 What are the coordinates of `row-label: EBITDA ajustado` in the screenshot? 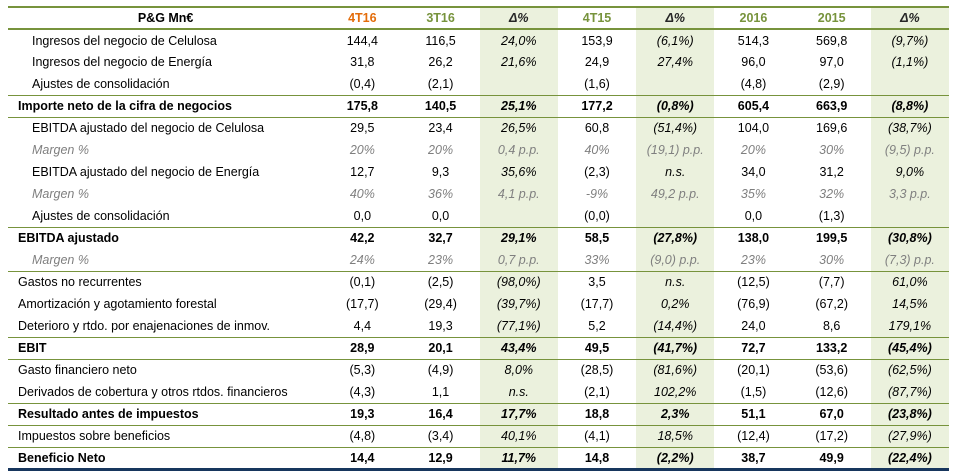 It's located at (68, 238).